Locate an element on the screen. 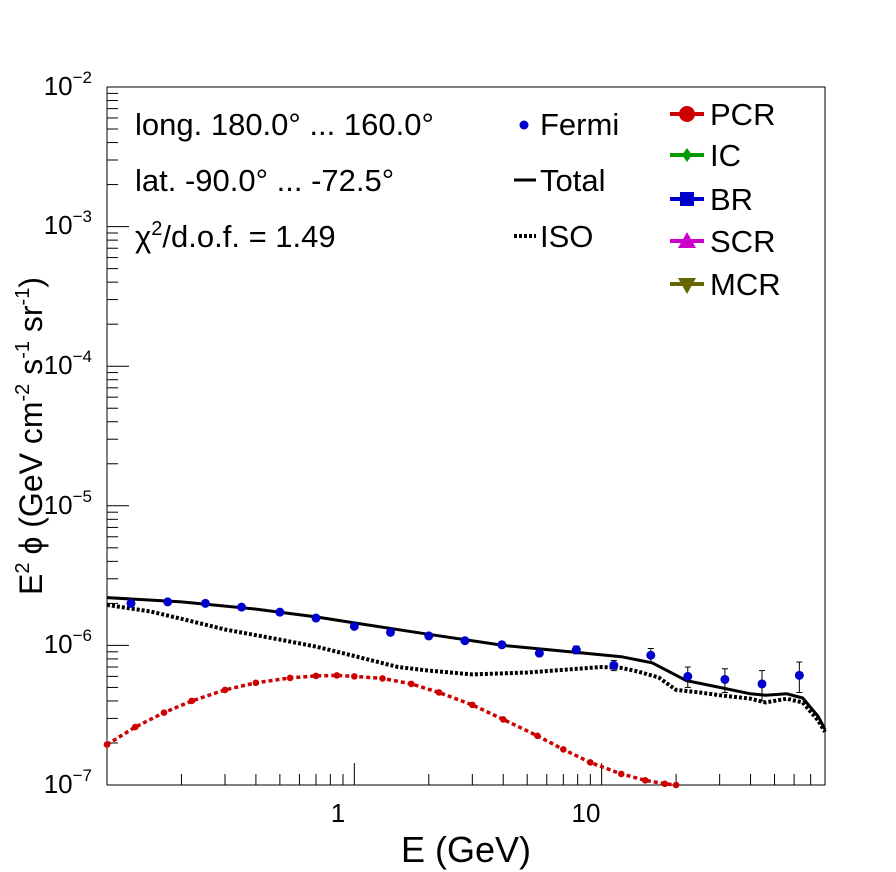 The height and width of the screenshot is (872, 896). legend-right: PCR IC BR SCR MCR is located at coordinates (725, 199).